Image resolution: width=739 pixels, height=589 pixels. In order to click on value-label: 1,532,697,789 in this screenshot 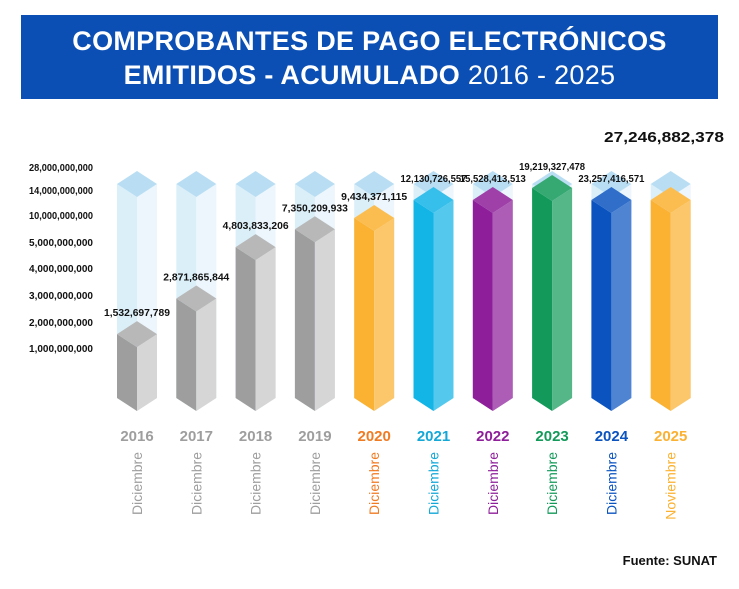, I will do `click(137, 313)`.